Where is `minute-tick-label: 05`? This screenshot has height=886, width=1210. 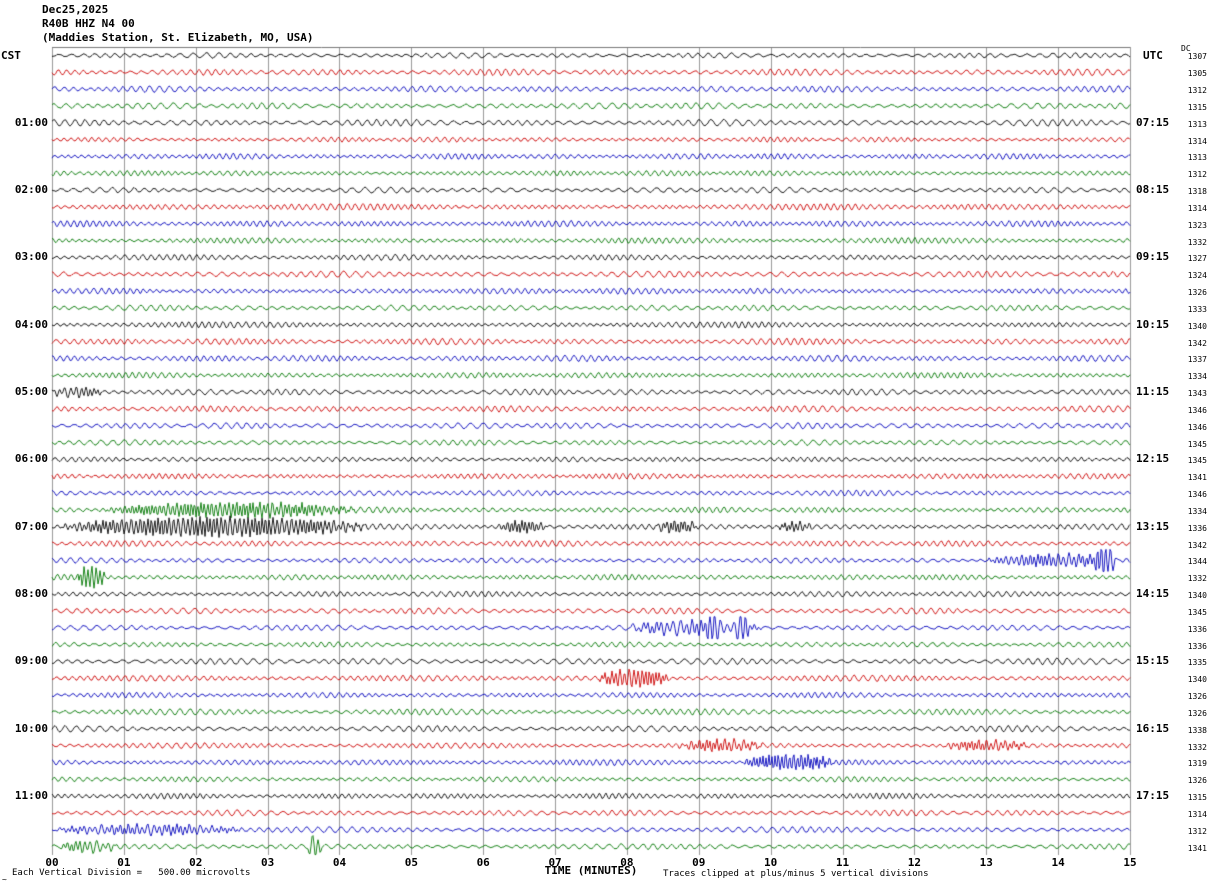 minute-tick-label: 05 is located at coordinates (411, 862).